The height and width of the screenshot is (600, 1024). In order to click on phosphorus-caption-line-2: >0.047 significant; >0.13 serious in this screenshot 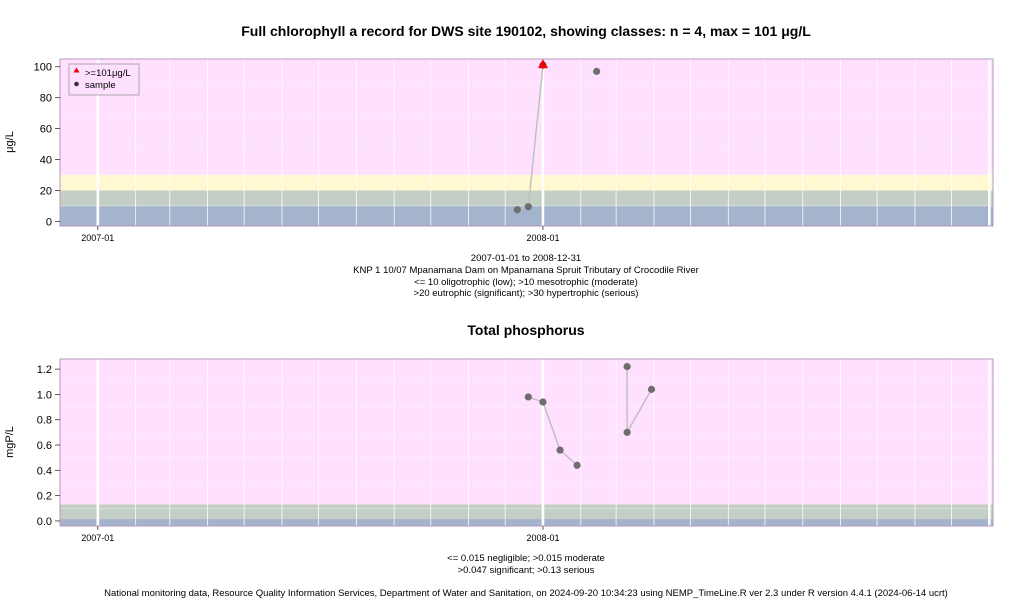, I will do `click(526, 570)`.